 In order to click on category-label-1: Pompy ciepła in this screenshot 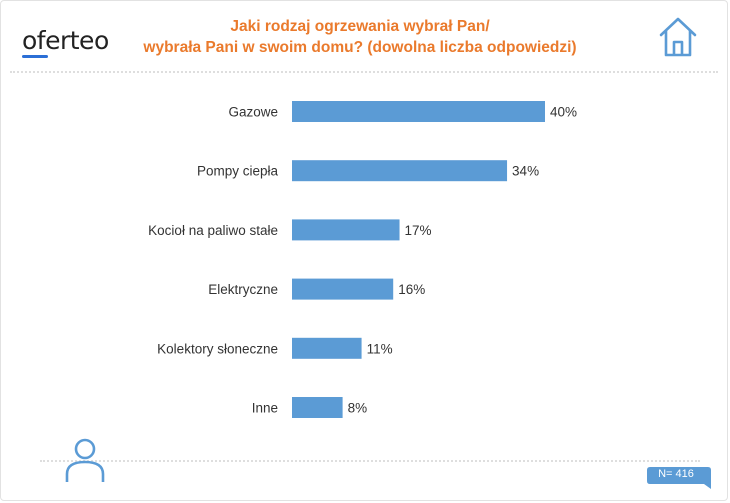, I will do `click(238, 171)`.